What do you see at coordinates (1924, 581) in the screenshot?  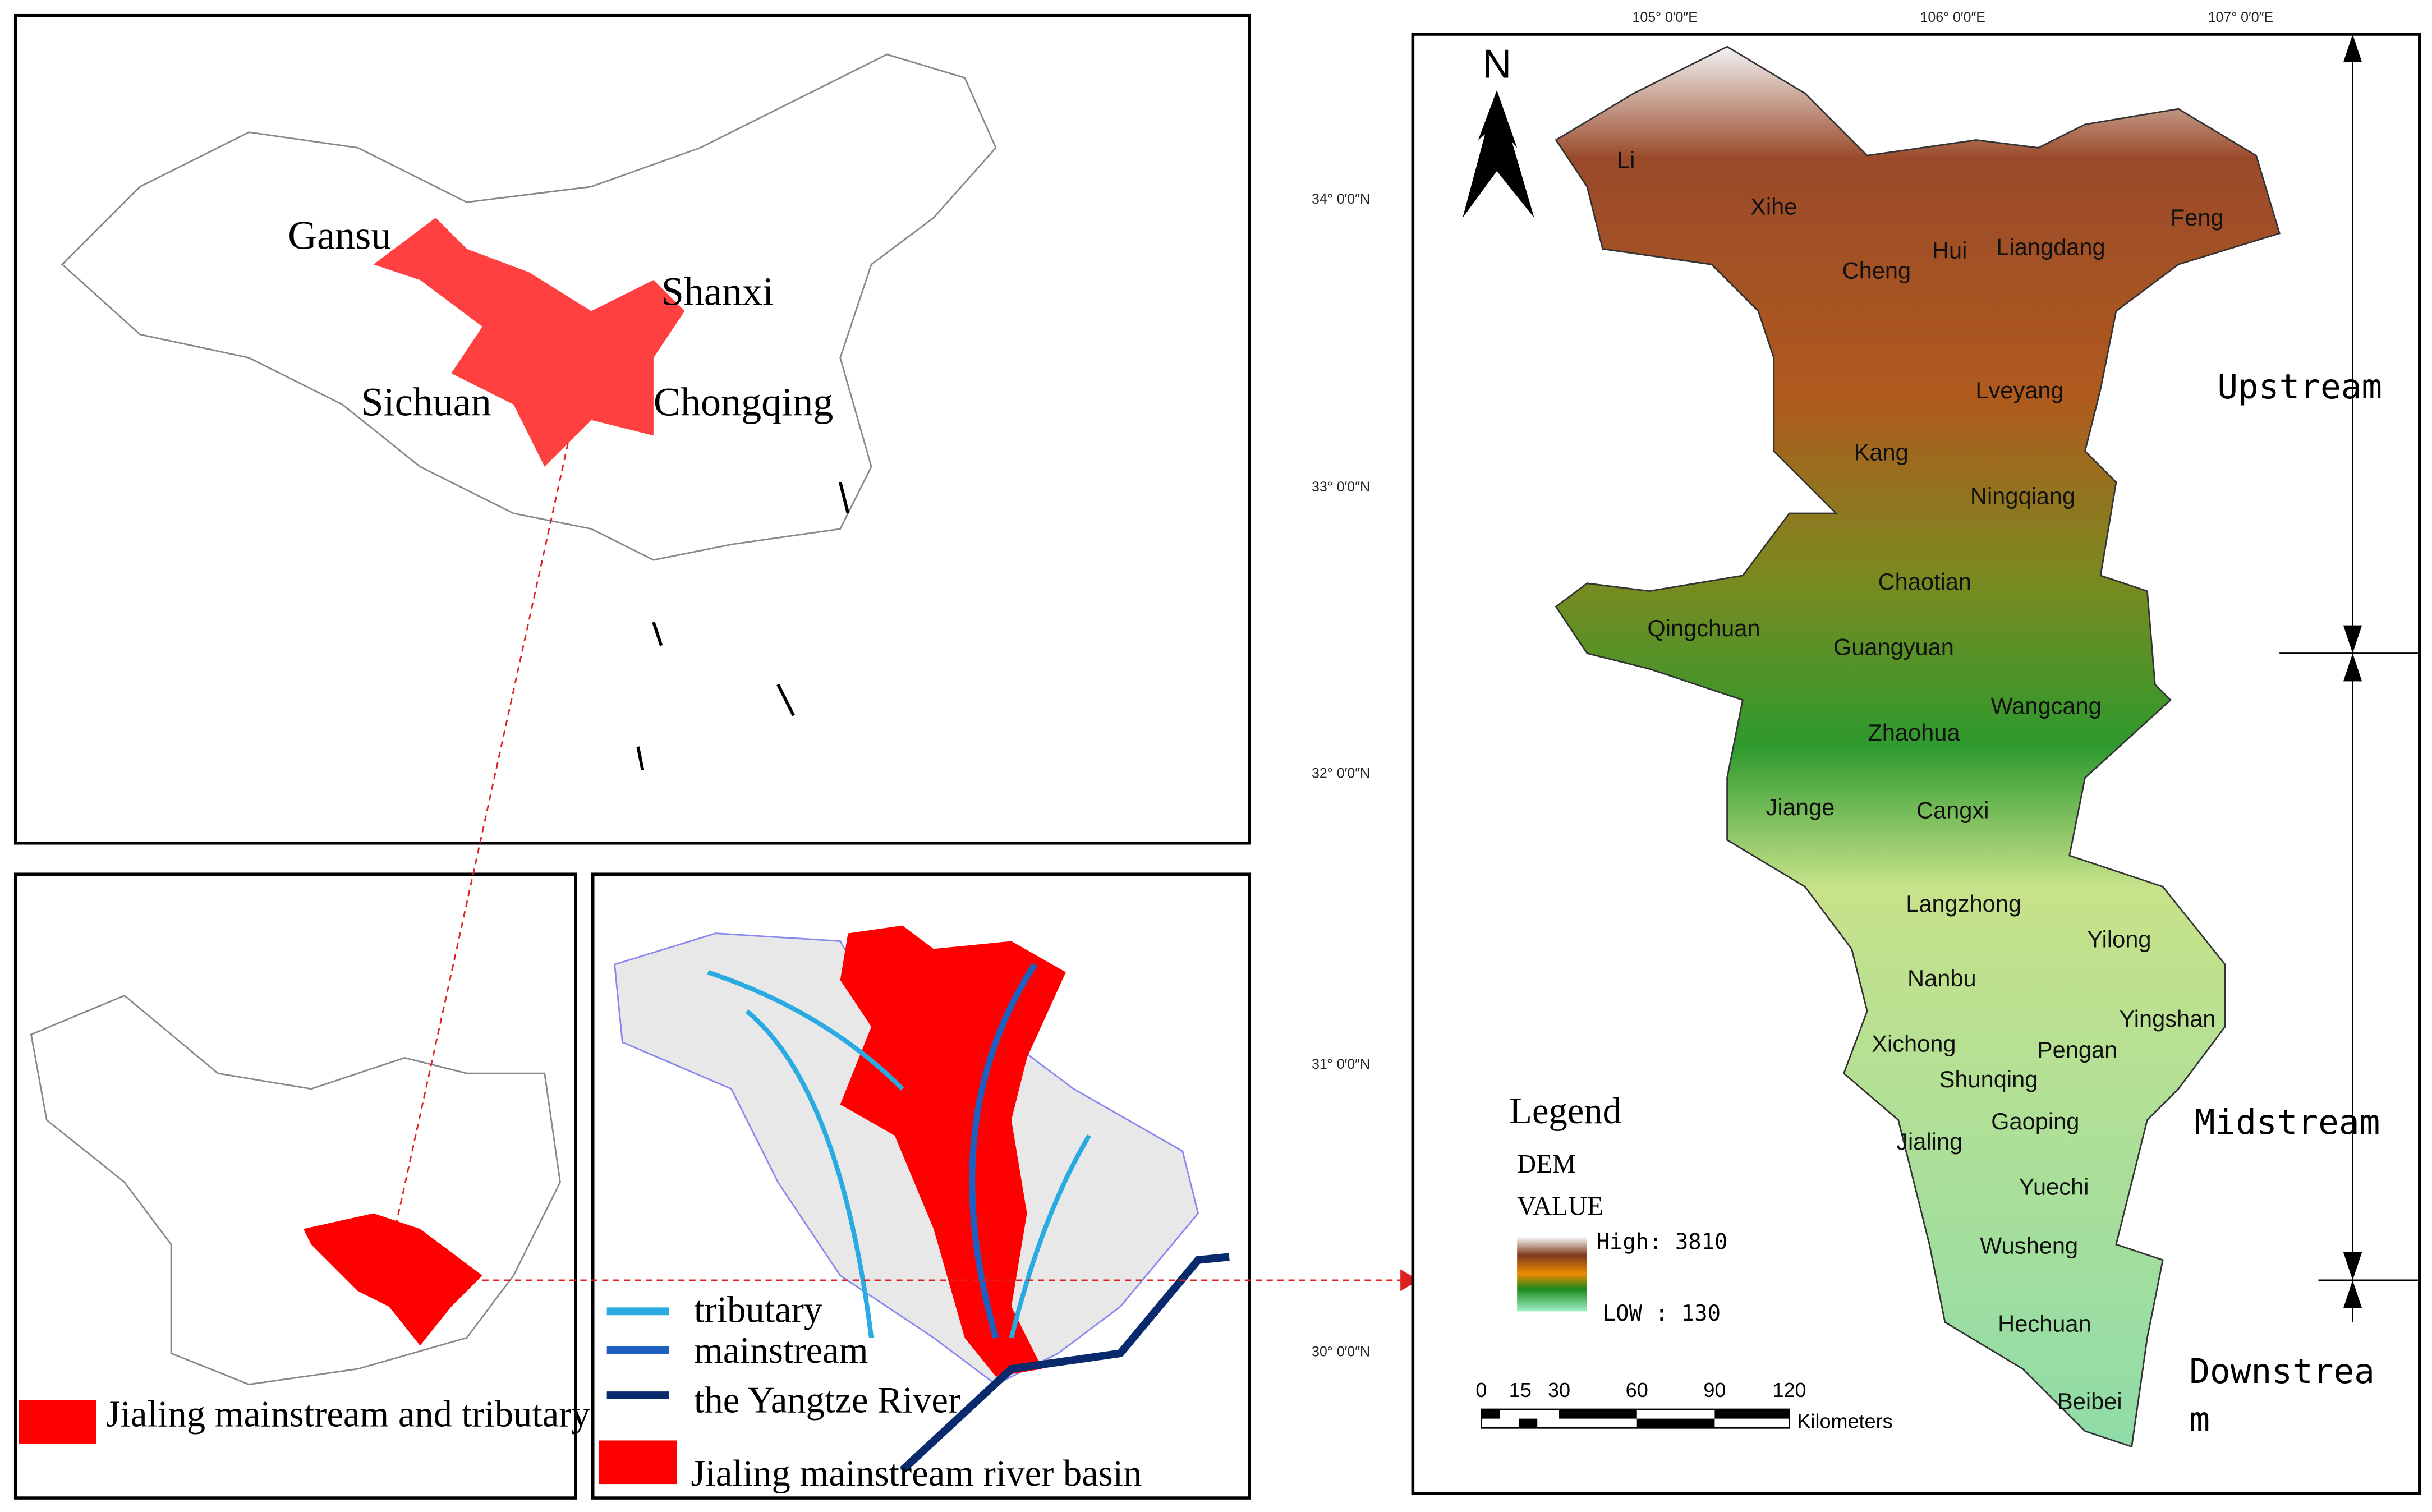 I see `county-label: Chaotian` at bounding box center [1924, 581].